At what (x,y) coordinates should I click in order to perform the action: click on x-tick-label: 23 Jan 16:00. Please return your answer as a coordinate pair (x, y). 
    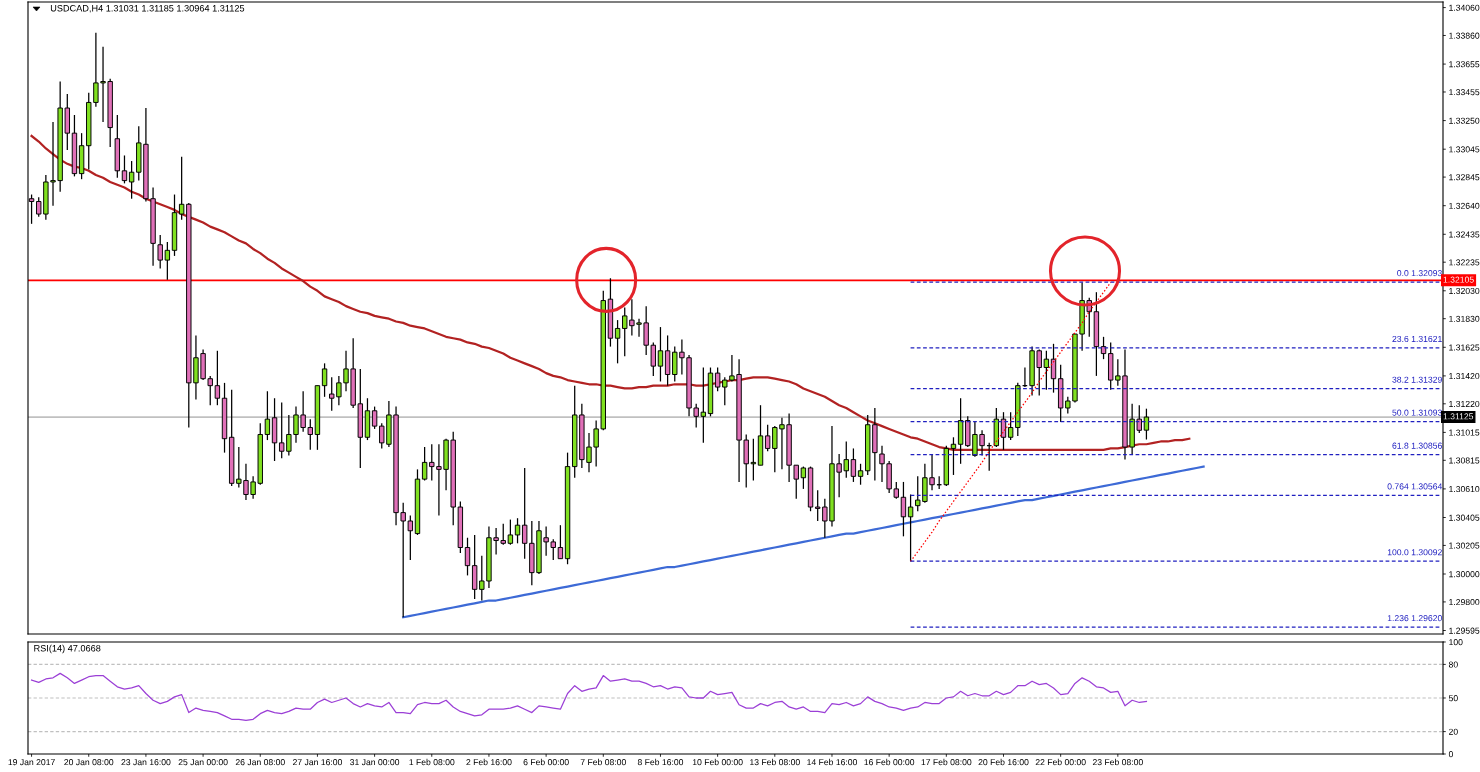
    Looking at the image, I should click on (146, 762).